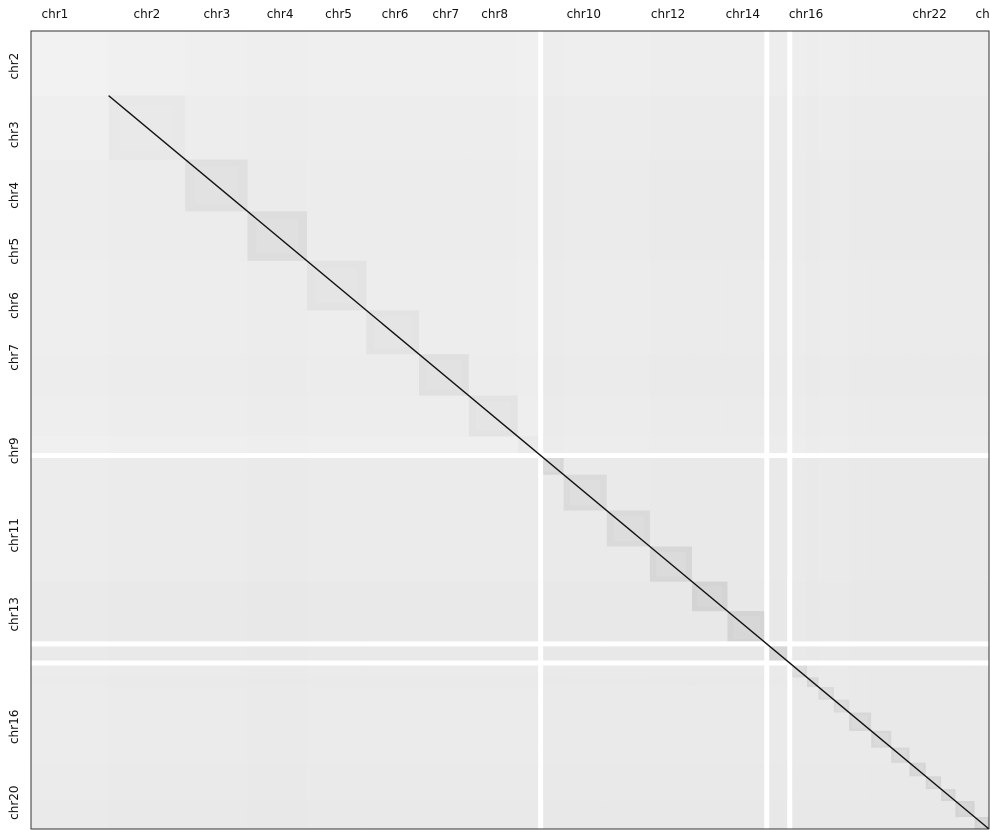 This screenshot has width=990, height=830. What do you see at coordinates (216, 14) in the screenshot?
I see `top-chromosome-label: chr3` at bounding box center [216, 14].